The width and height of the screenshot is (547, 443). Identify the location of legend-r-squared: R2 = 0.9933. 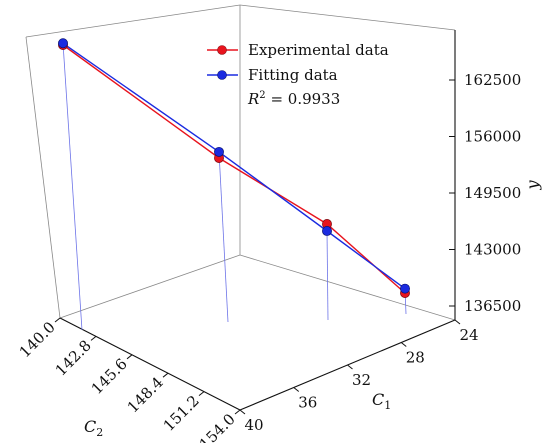
(293, 99).